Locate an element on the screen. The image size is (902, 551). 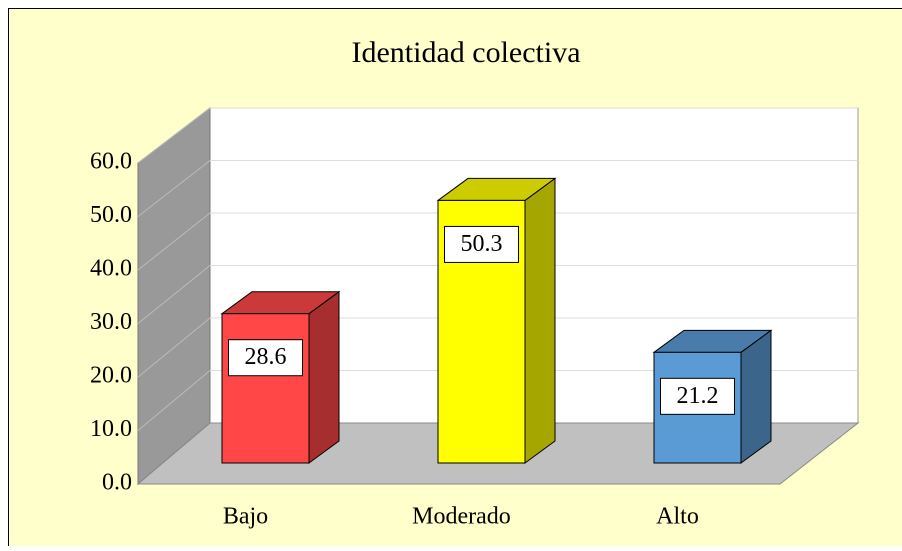
side-wall is located at coordinates (174, 296).